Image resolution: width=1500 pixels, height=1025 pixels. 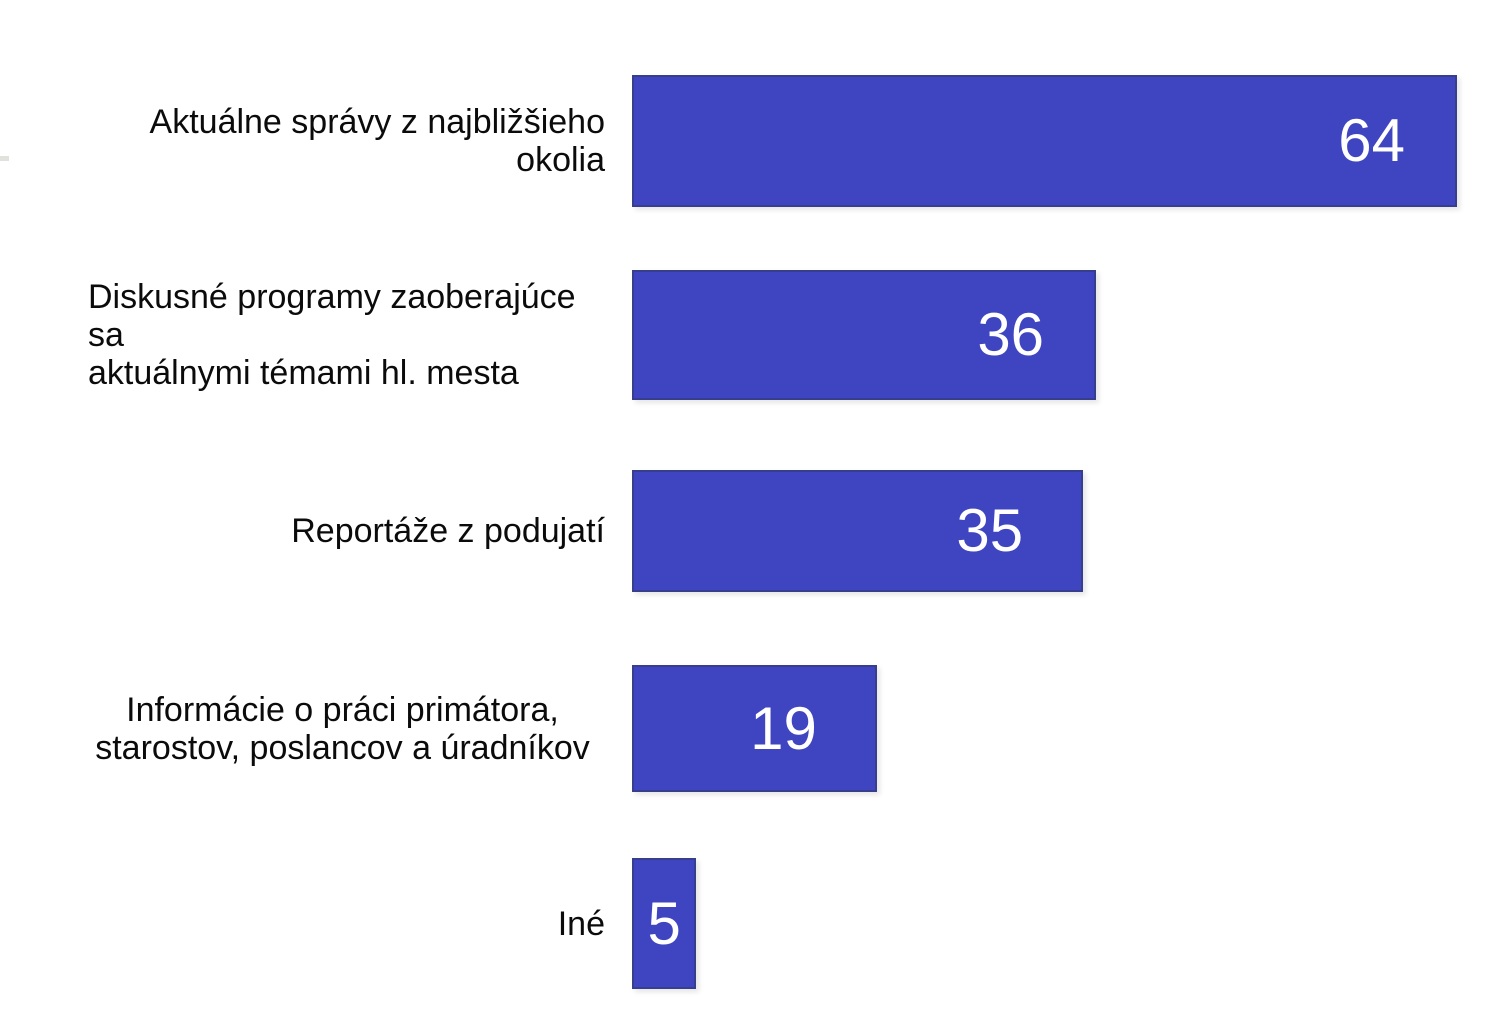 I want to click on value-label: 64, so click(x=1371, y=140).